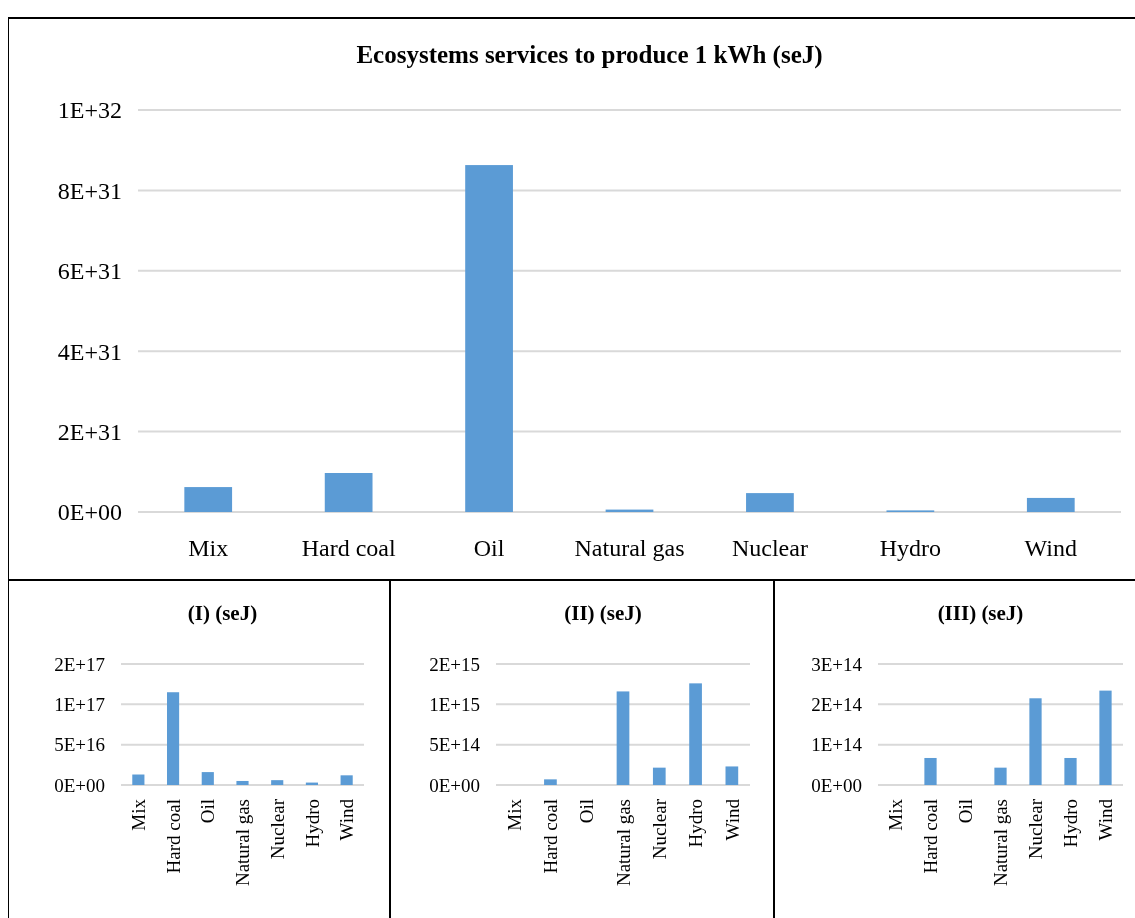 Image resolution: width=1135 pixels, height=918 pixels. I want to click on y-tick-label: 2E+17, so click(79, 664).